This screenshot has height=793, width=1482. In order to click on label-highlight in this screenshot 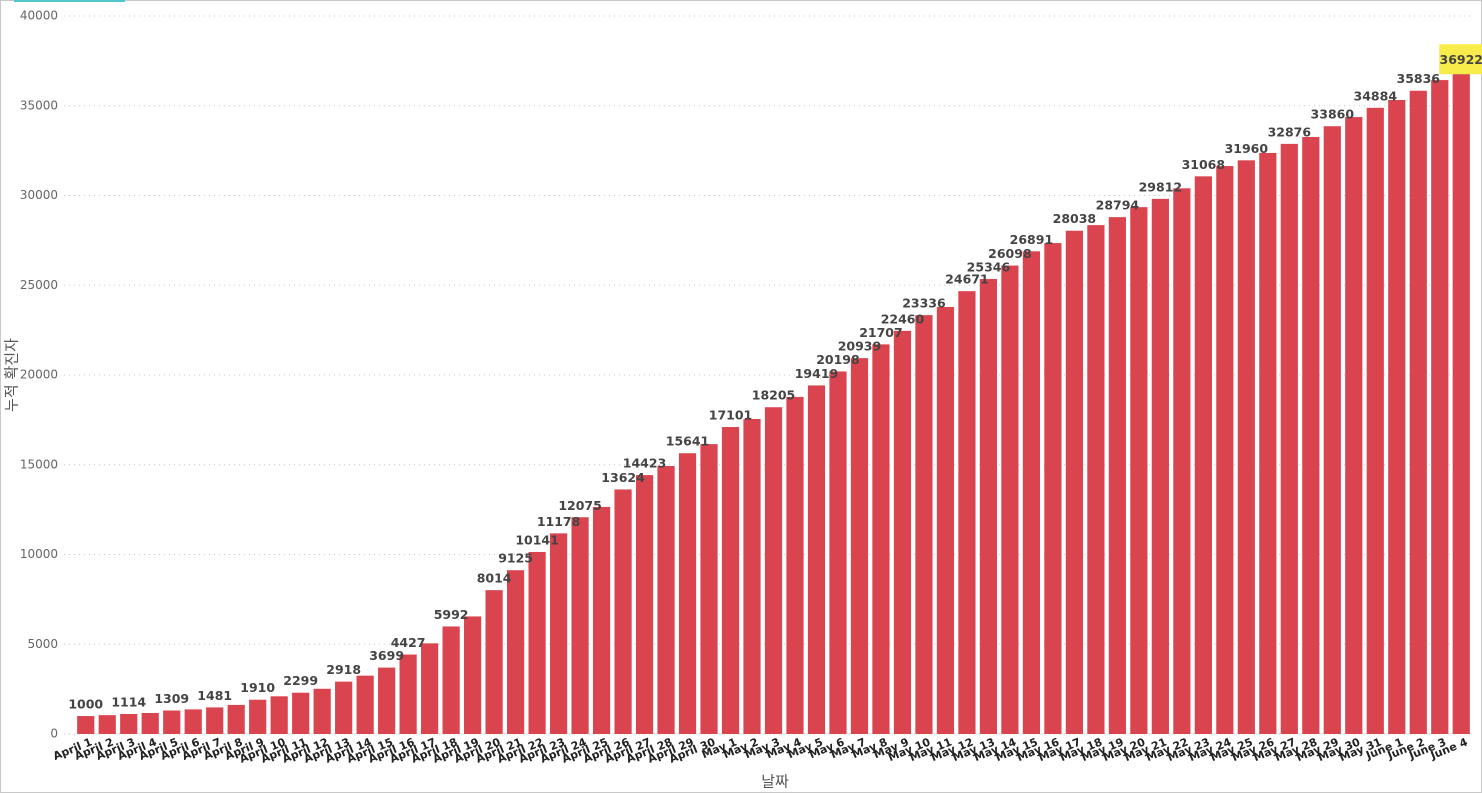, I will do `click(1460, 59)`.